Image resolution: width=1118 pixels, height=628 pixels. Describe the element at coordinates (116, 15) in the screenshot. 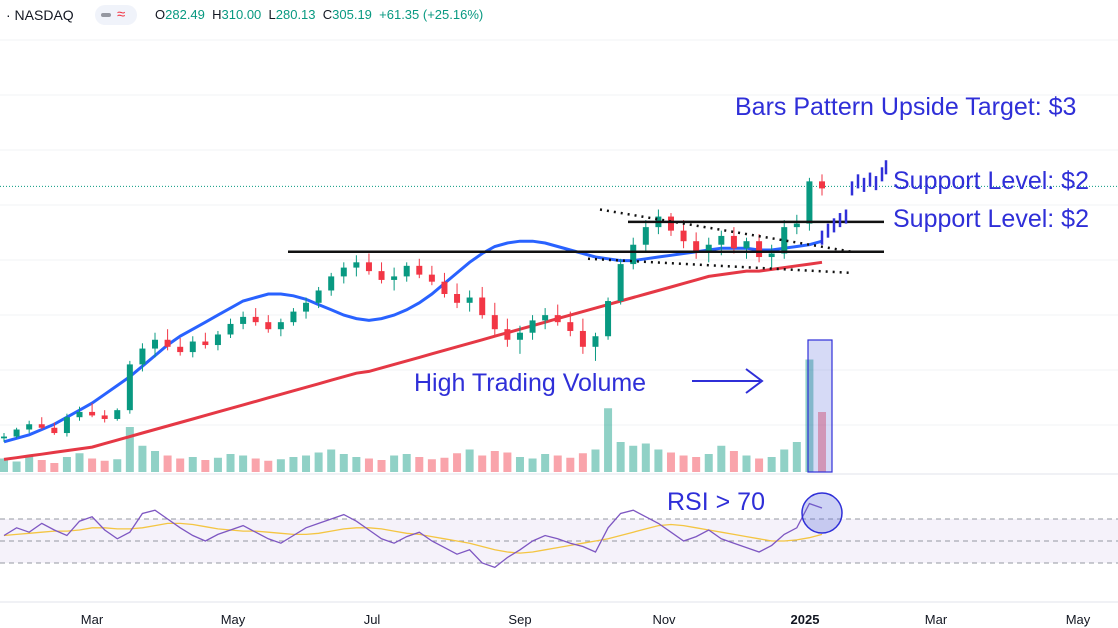

I see `chart-type-toggle: ≈` at that location.